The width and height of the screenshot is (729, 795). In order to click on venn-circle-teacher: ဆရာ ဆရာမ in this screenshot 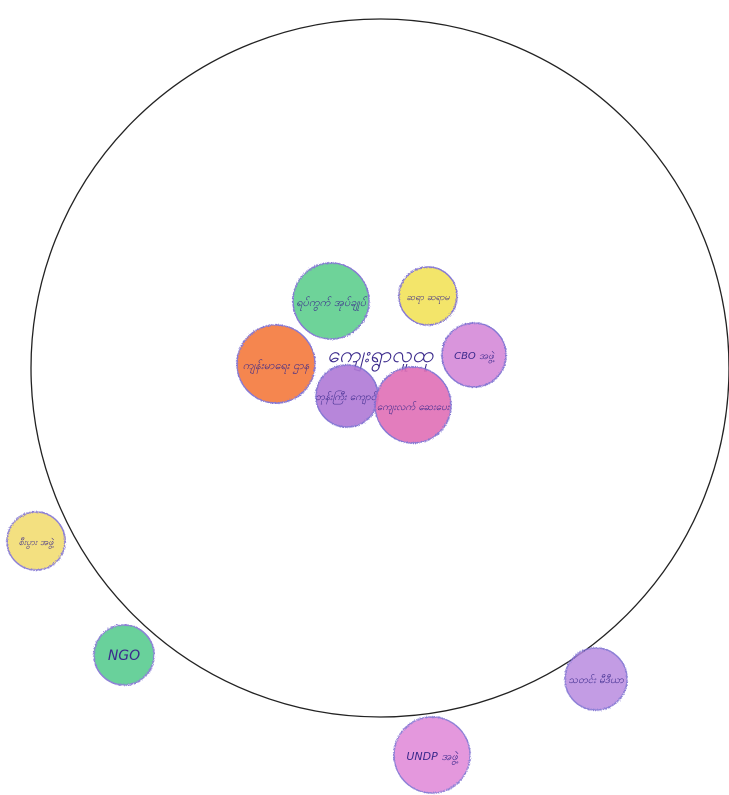, I will do `click(428, 296)`.